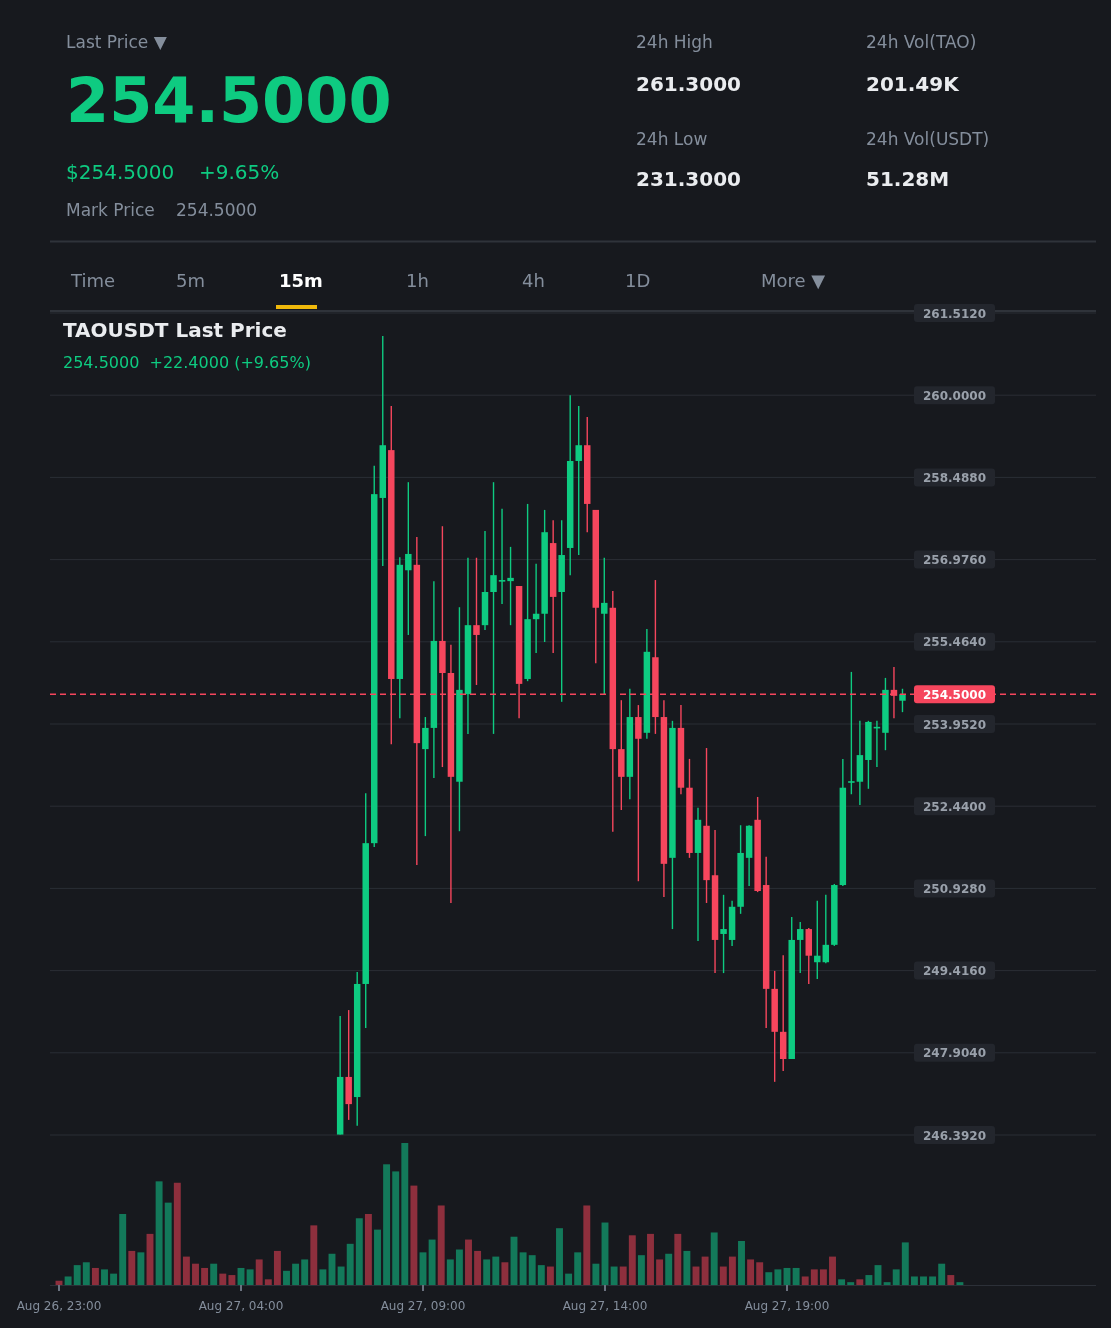 This screenshot has height=1328, width=1111. What do you see at coordinates (187, 362) in the screenshot?
I see `text: 254.5000 +22.4000 (+9.65%)` at bounding box center [187, 362].